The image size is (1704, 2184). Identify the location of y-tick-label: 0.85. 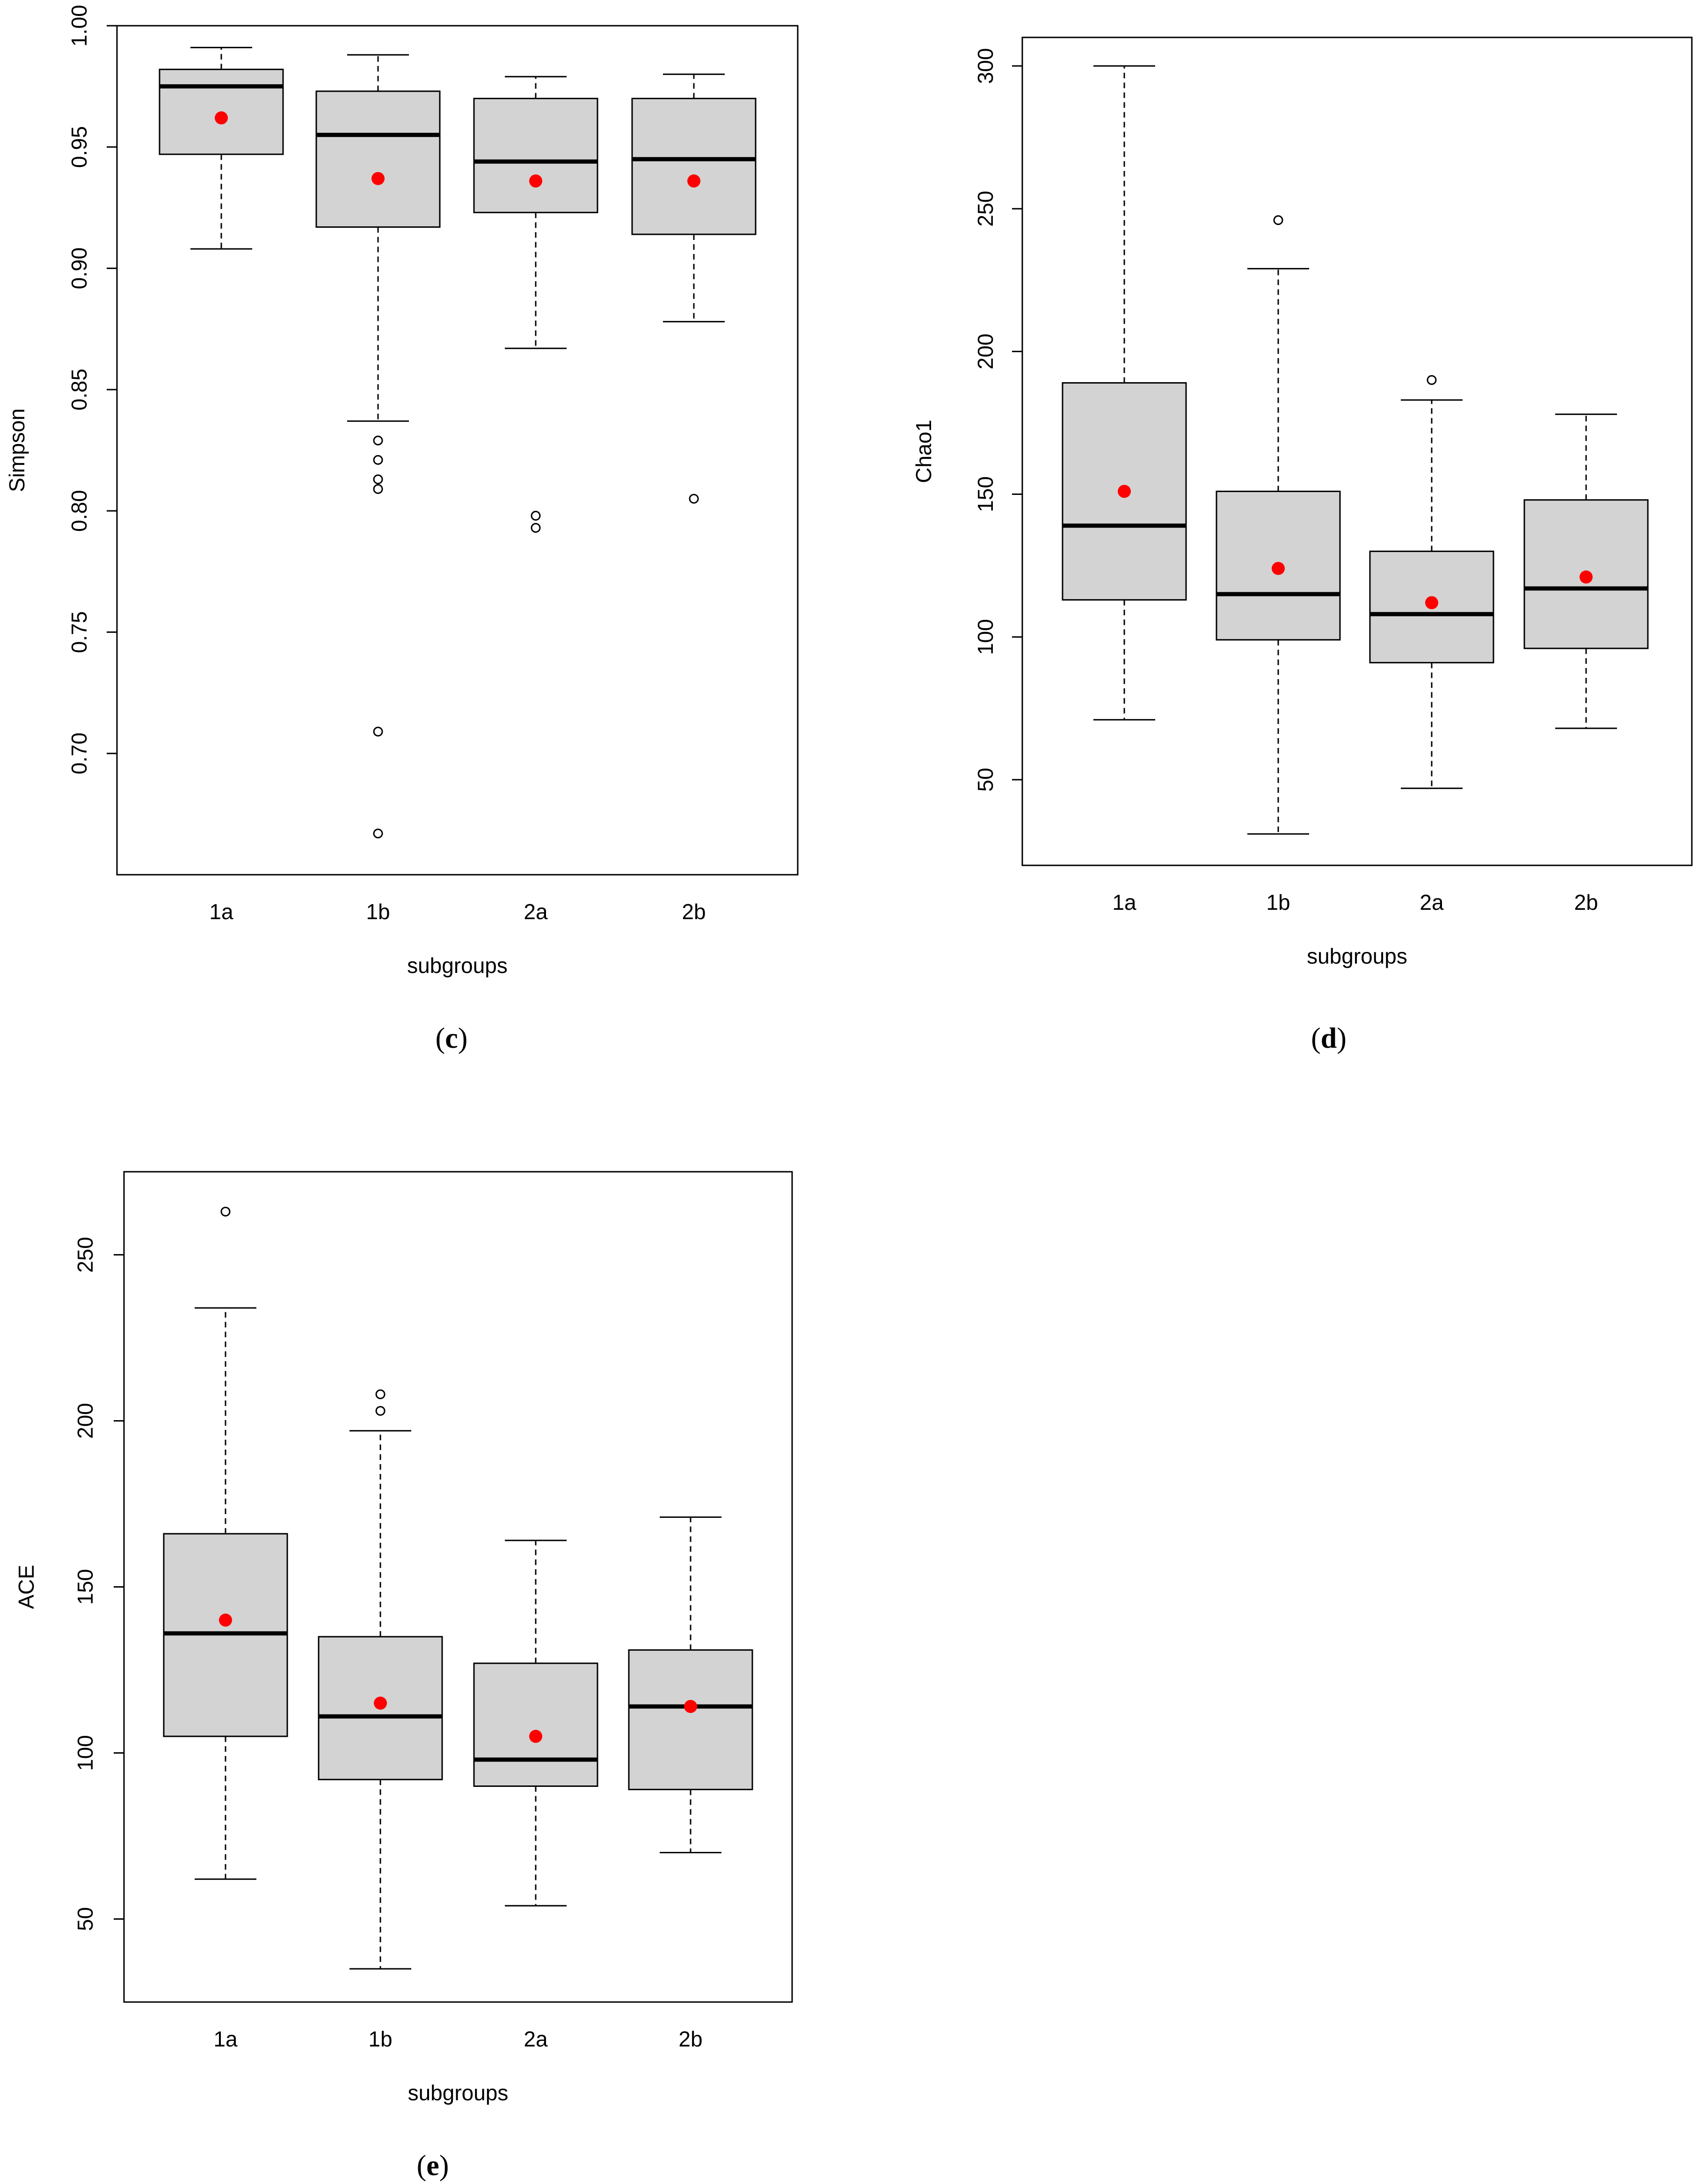
(79, 390).